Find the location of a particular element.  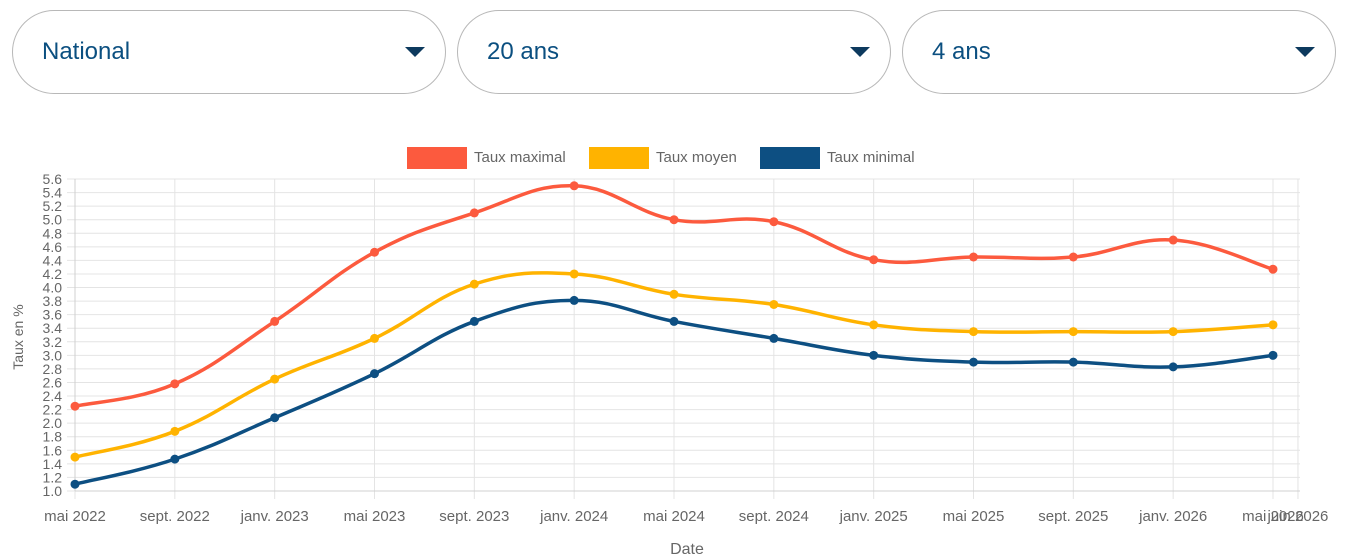

x-tick-label: sept. 2023 is located at coordinates (474, 516).